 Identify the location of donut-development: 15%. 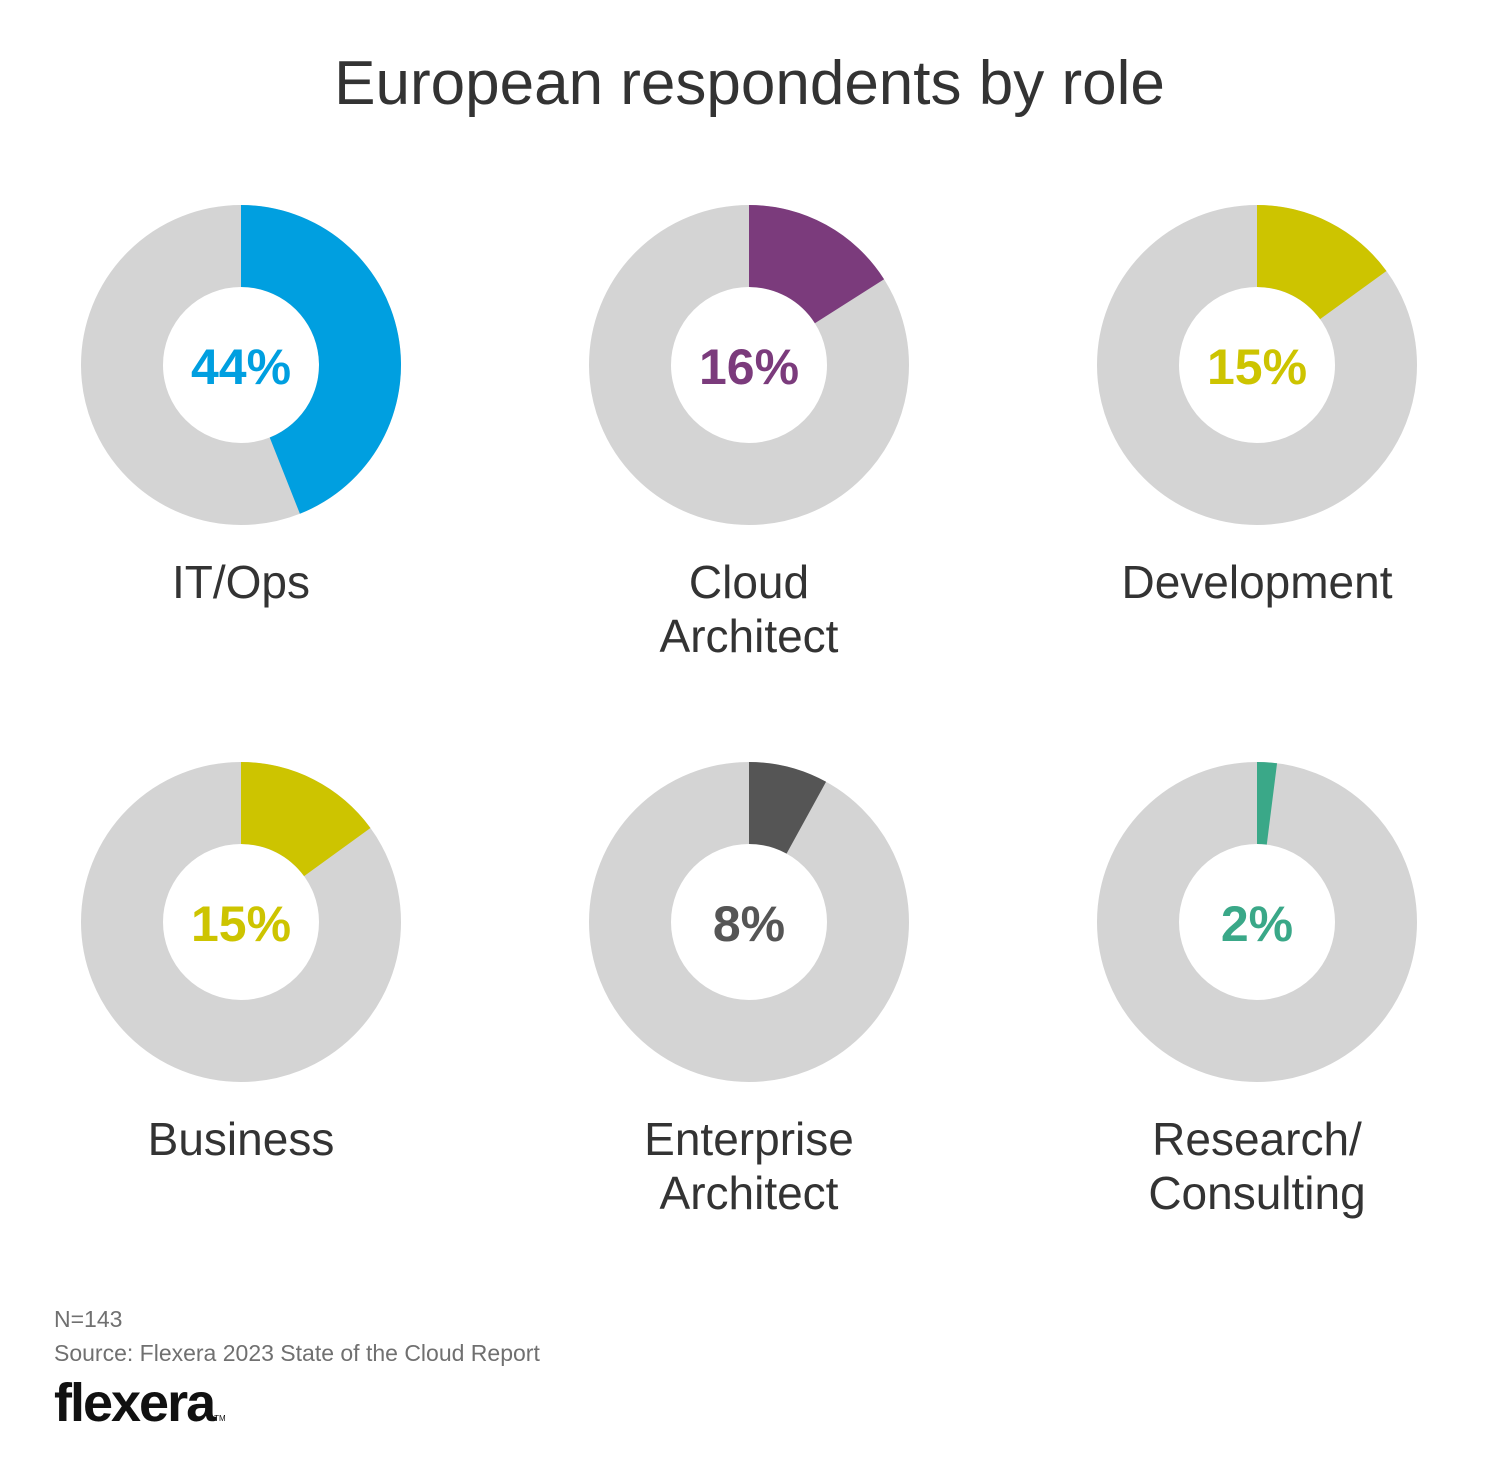
(1257, 365).